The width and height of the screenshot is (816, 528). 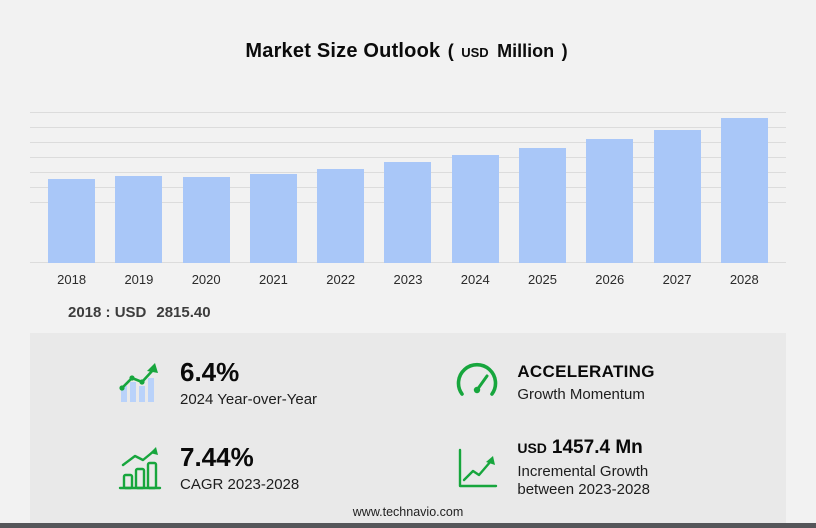 What do you see at coordinates (744, 279) in the screenshot?
I see `x-label-2028: 2028` at bounding box center [744, 279].